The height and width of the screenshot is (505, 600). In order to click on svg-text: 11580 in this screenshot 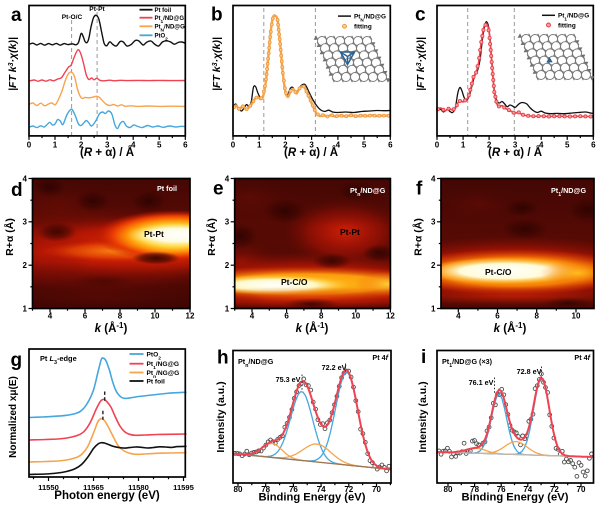, I will do `click(138, 487)`.